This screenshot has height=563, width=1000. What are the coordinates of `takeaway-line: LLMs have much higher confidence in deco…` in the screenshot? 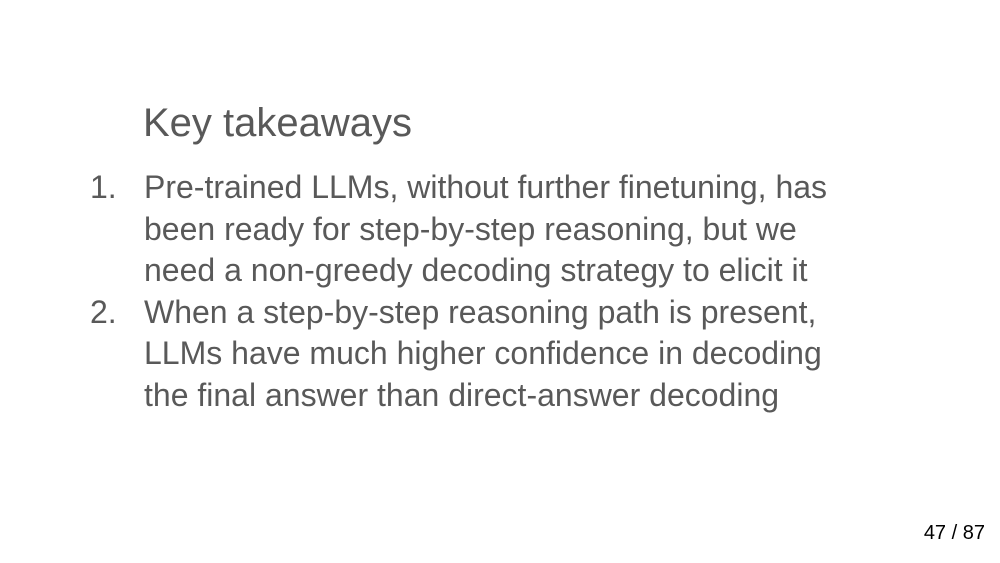 It's located at (483, 353).